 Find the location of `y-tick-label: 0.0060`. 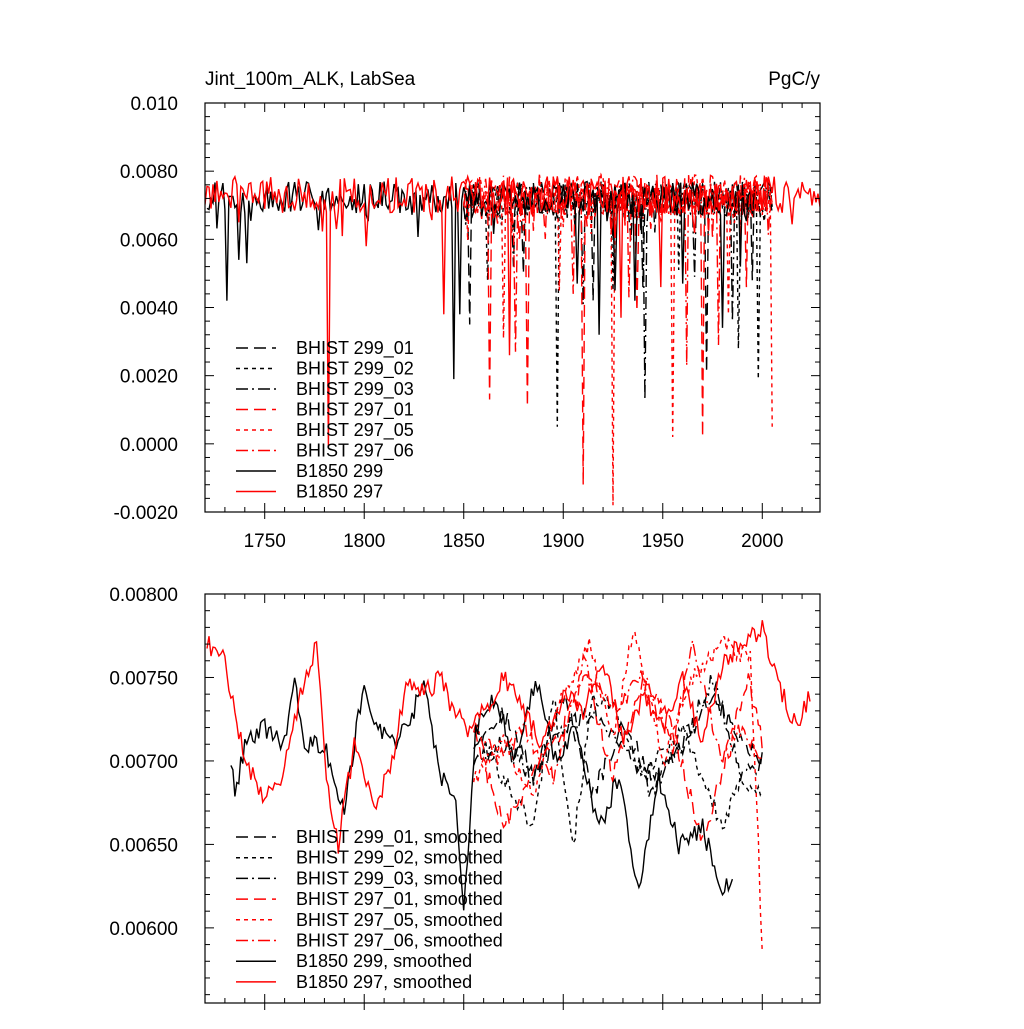

y-tick-label: 0.0060 is located at coordinates (149, 240).